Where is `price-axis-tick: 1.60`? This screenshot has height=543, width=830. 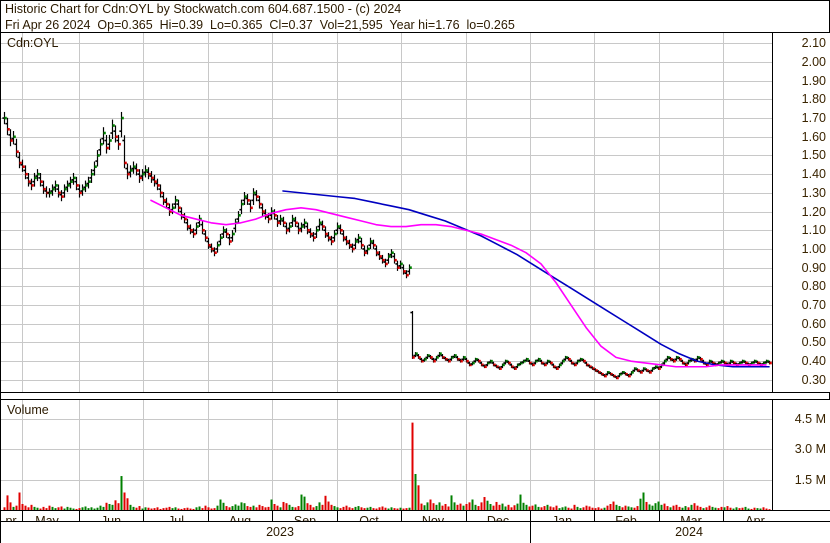 price-axis-tick: 1.60 is located at coordinates (813, 137).